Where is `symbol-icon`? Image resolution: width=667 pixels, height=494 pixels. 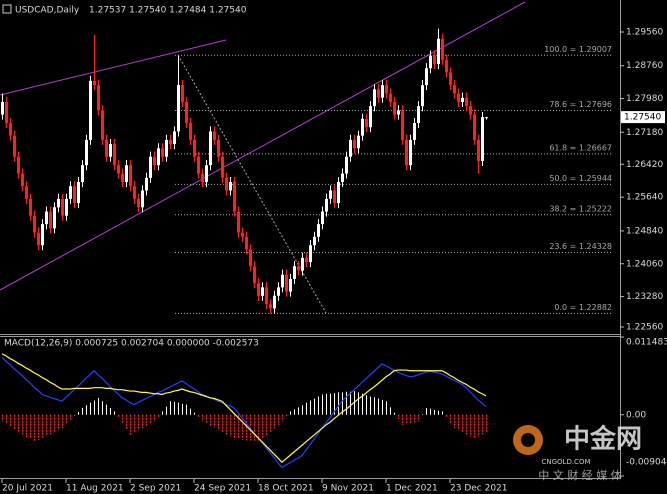
symbol-icon is located at coordinates (7, 9).